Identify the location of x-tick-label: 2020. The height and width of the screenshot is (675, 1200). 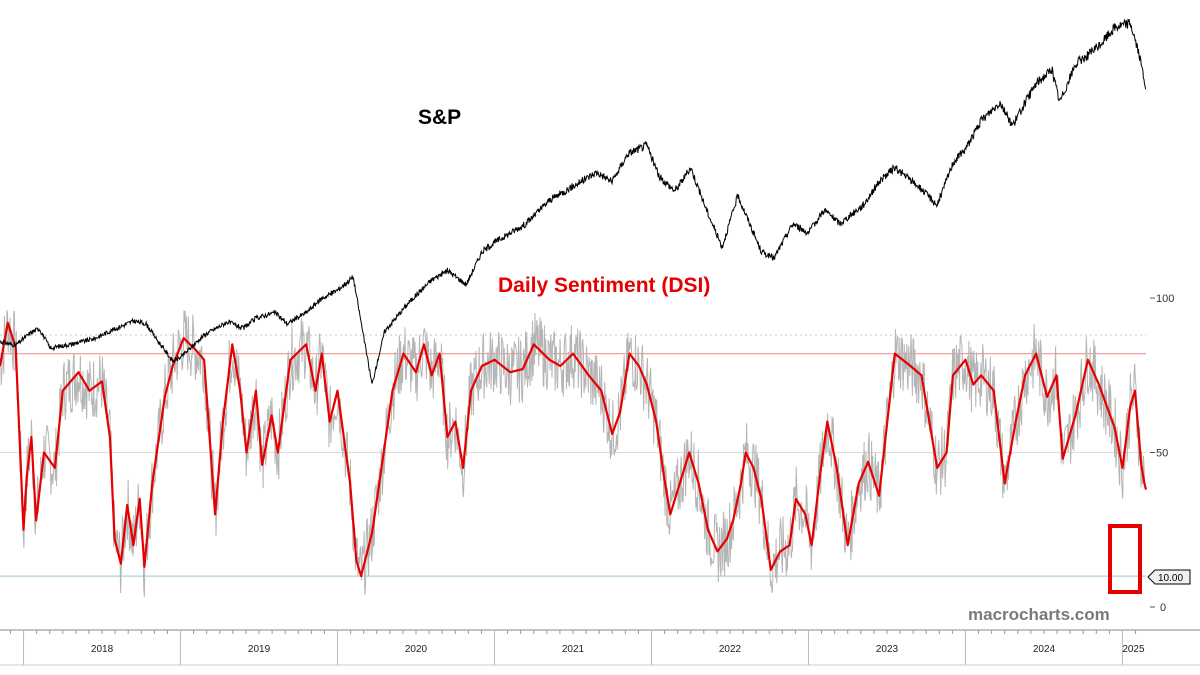
(416, 649).